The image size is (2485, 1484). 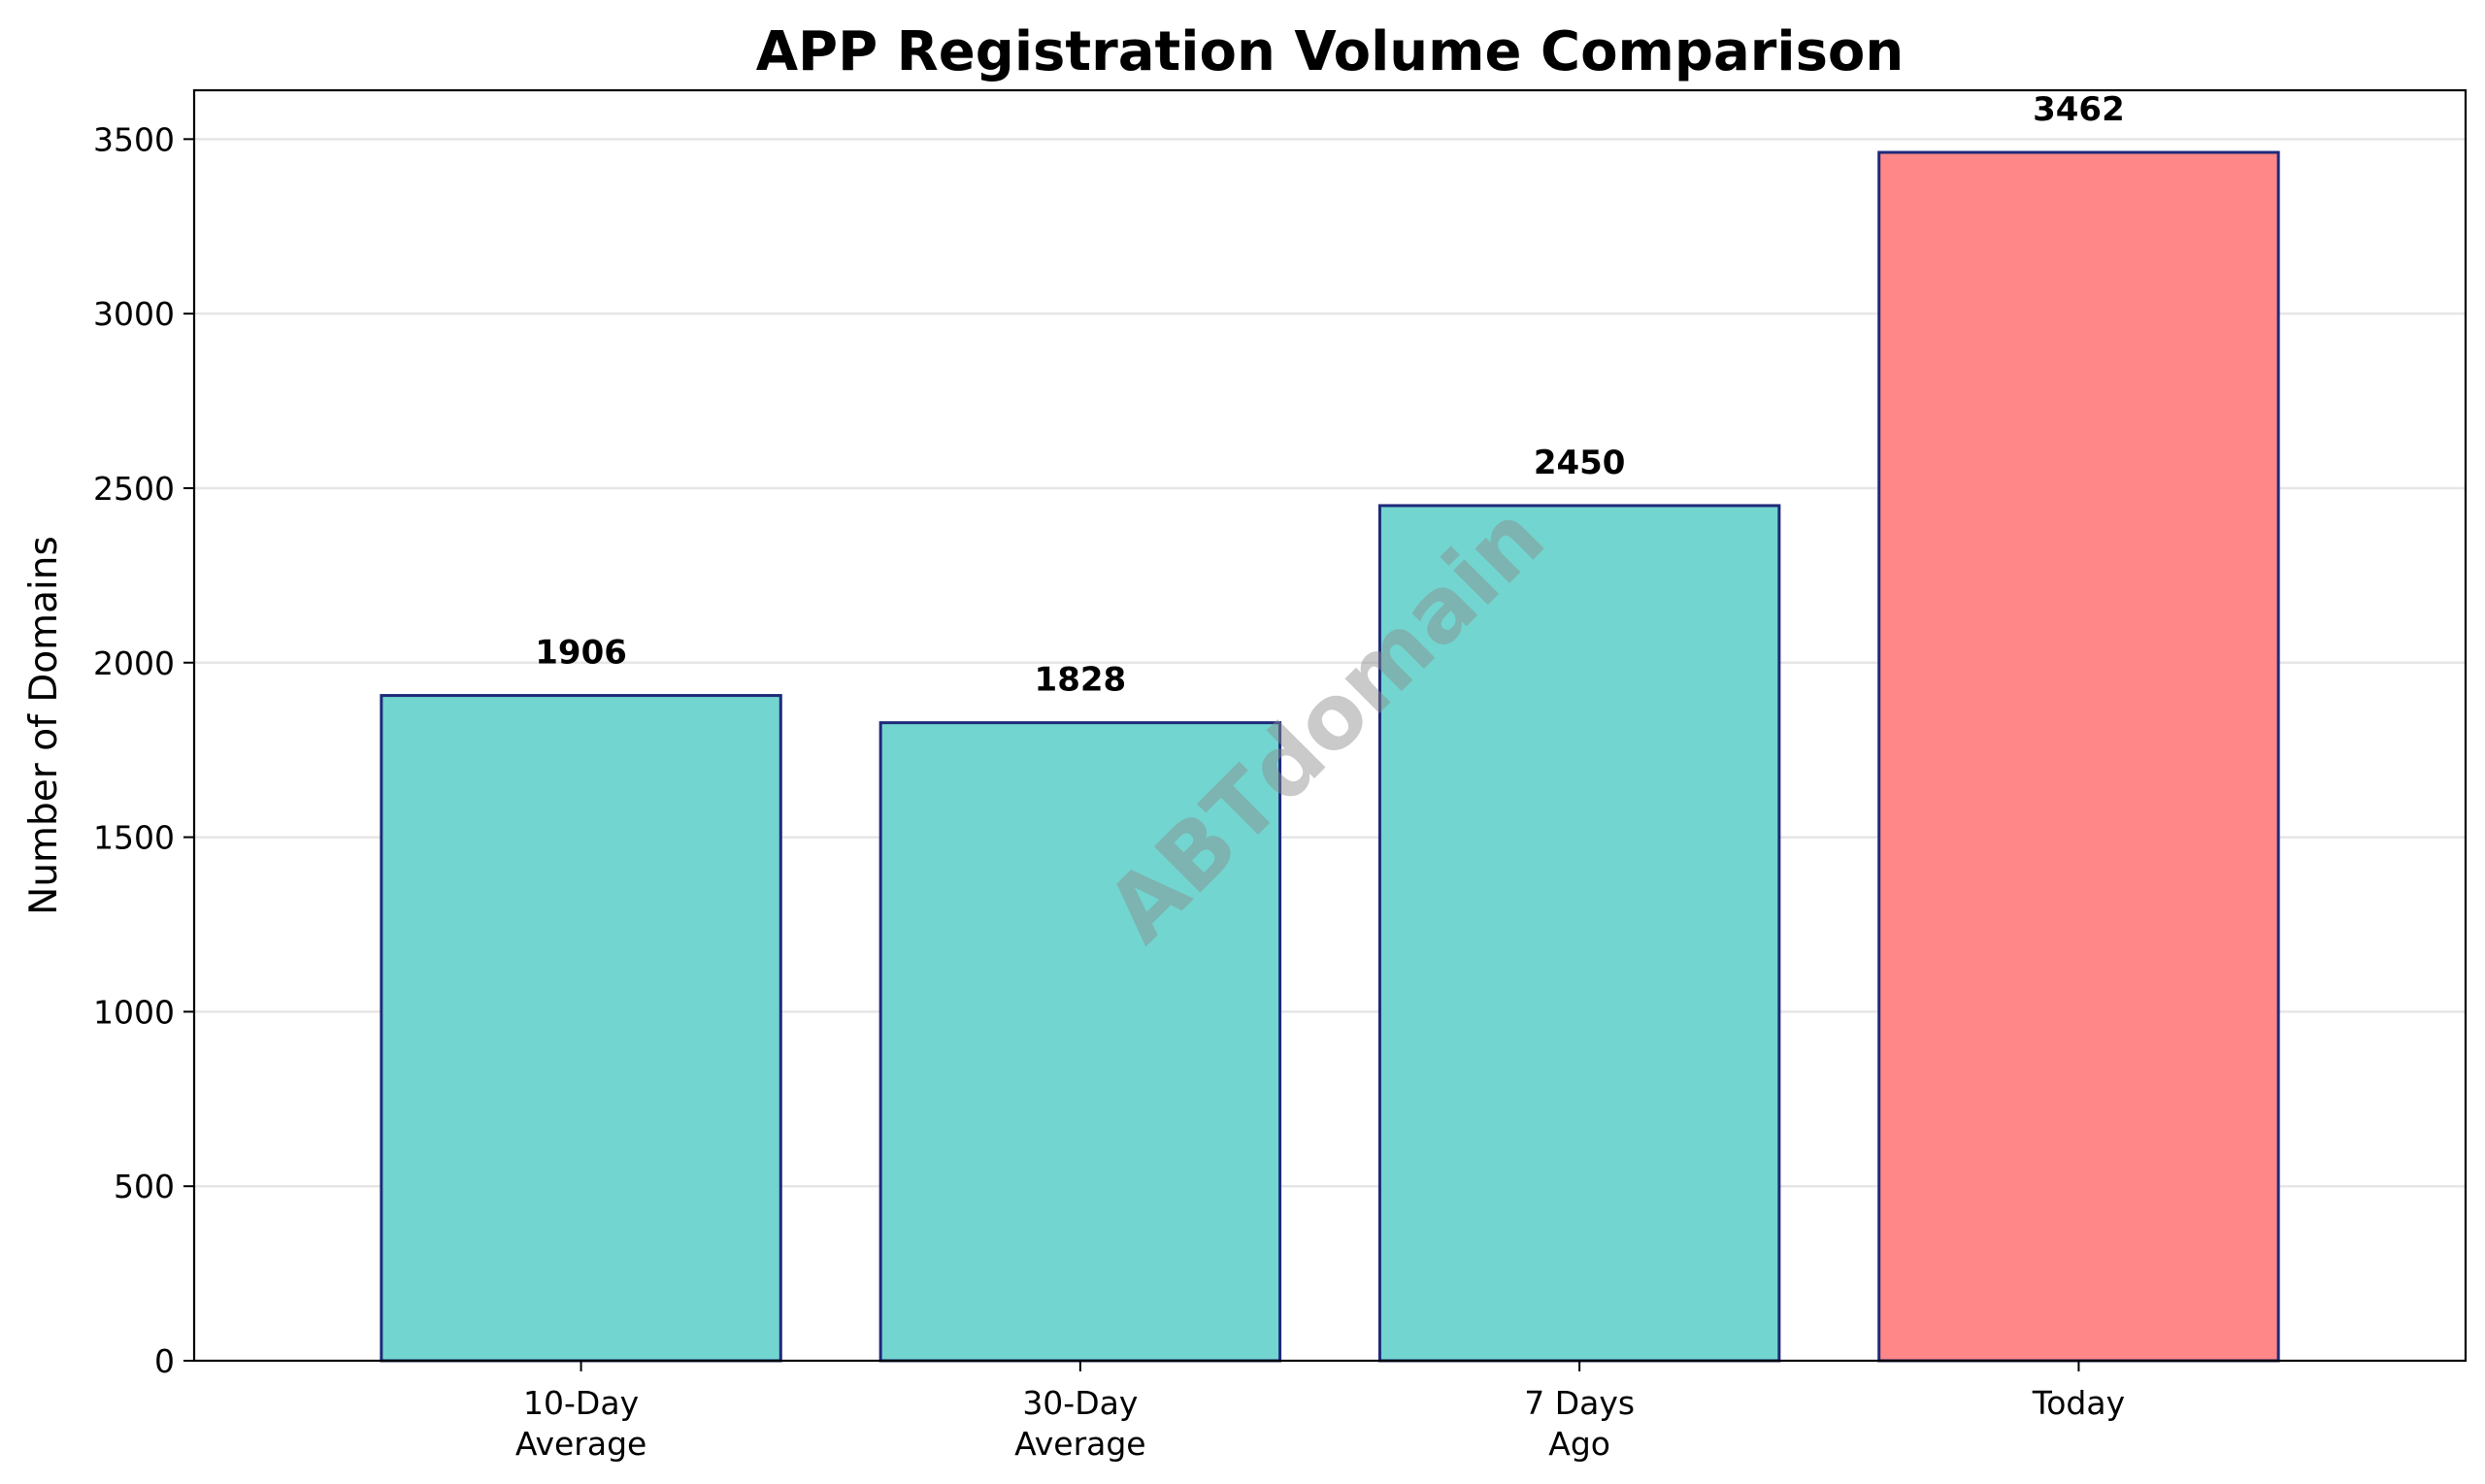 I want to click on y-tick-label: 0, so click(x=164, y=1361).